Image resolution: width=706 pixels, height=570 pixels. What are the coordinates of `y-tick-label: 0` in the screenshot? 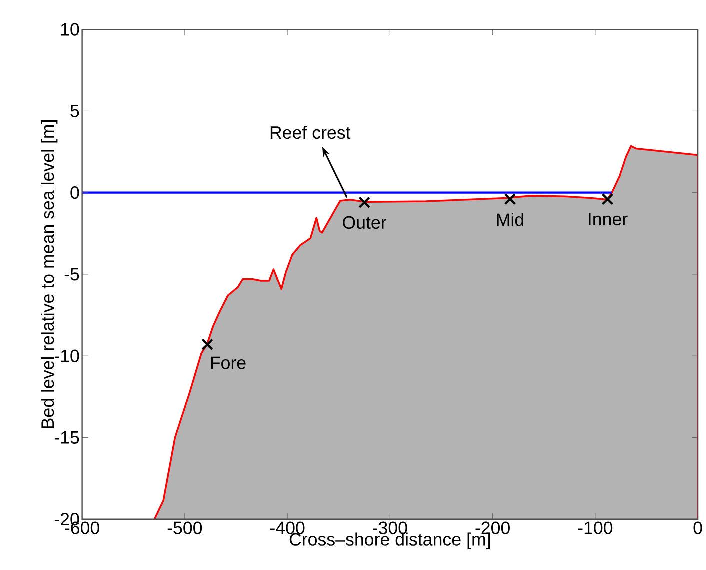 It's located at (75, 193).